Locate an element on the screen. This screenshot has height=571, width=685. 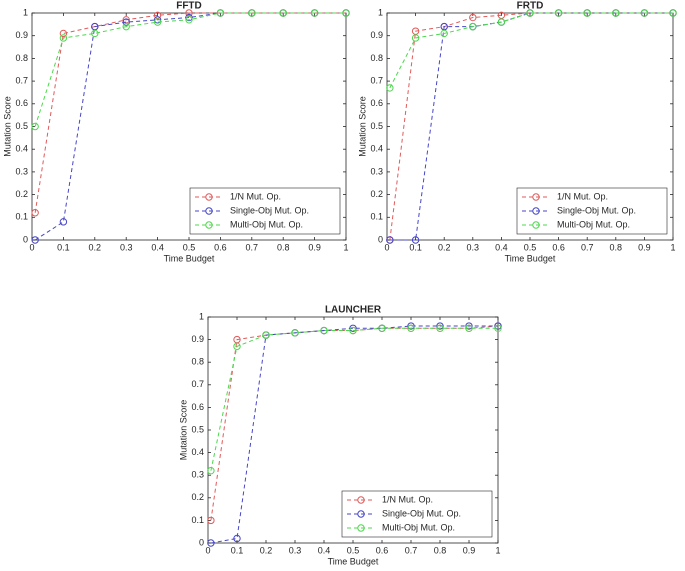
x-tick-label: 1 is located at coordinates (345, 247).